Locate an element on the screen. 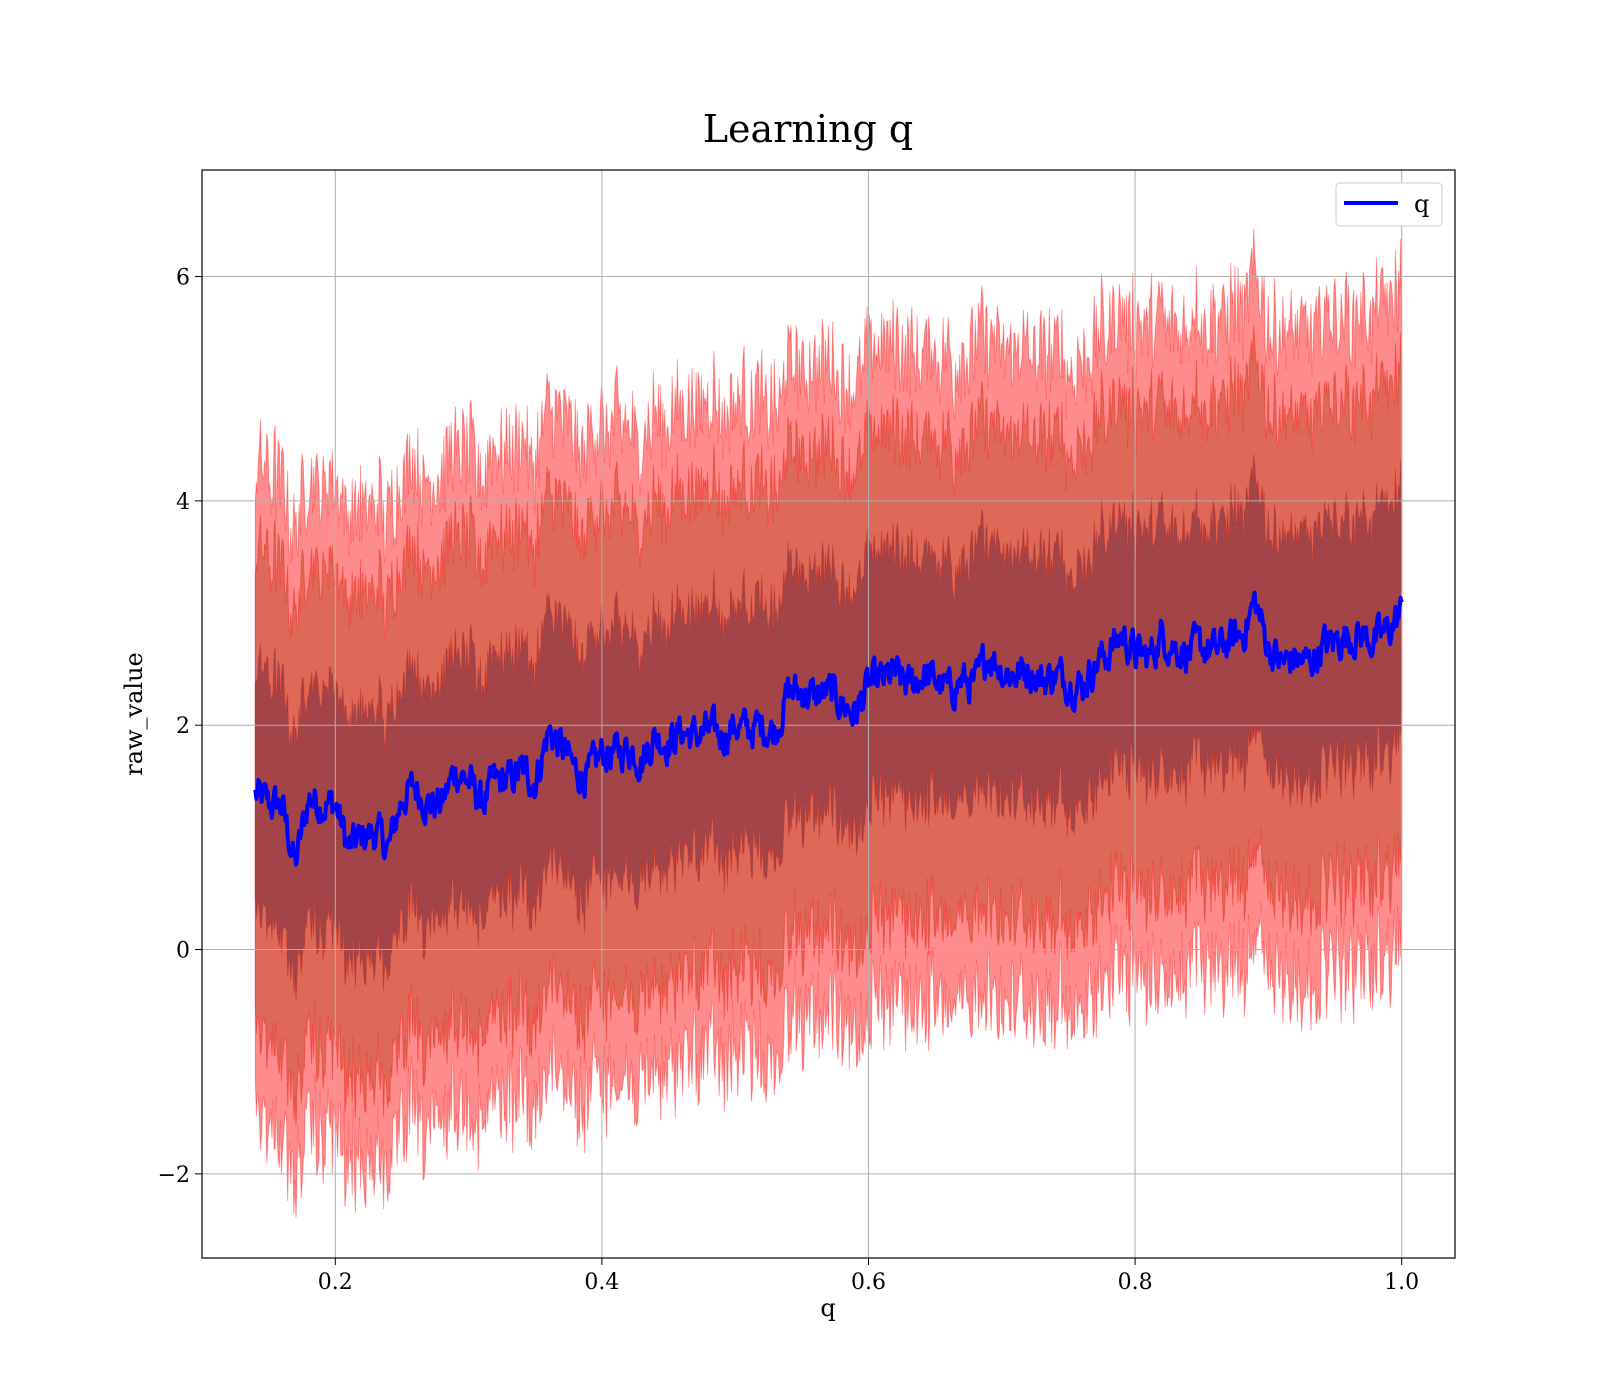  series-line-q is located at coordinates (828, 728).